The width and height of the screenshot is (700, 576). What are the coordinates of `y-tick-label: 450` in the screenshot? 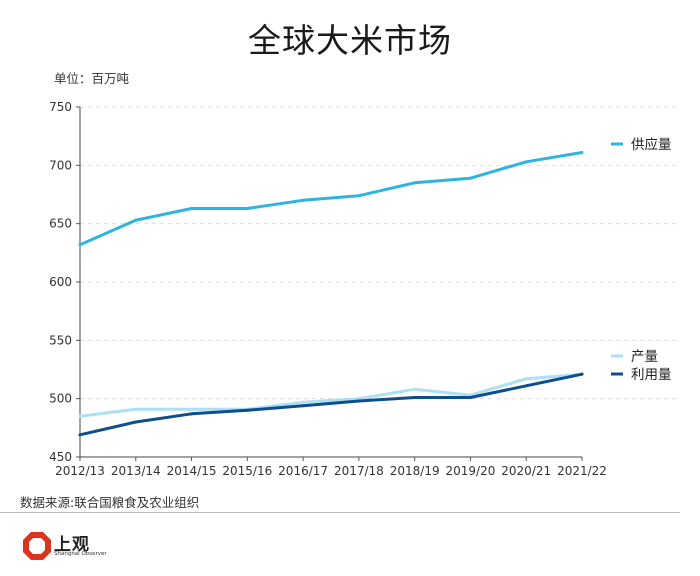 It's located at (60, 457).